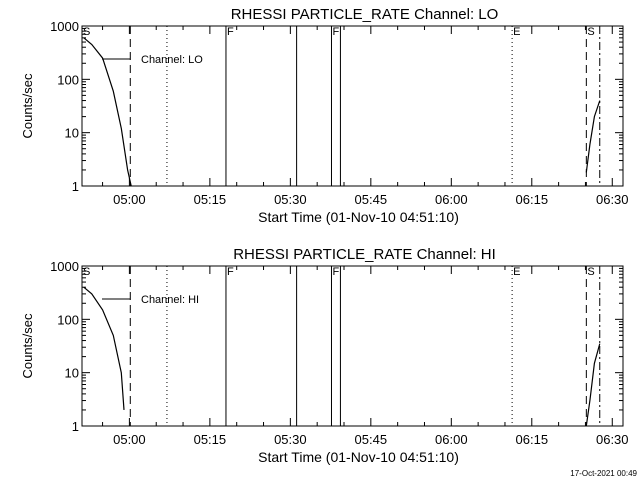 The height and width of the screenshot is (480, 640). I want to click on chart-title: RHESSI PARTICLE_RATE Channel: LO, so click(365, 14).